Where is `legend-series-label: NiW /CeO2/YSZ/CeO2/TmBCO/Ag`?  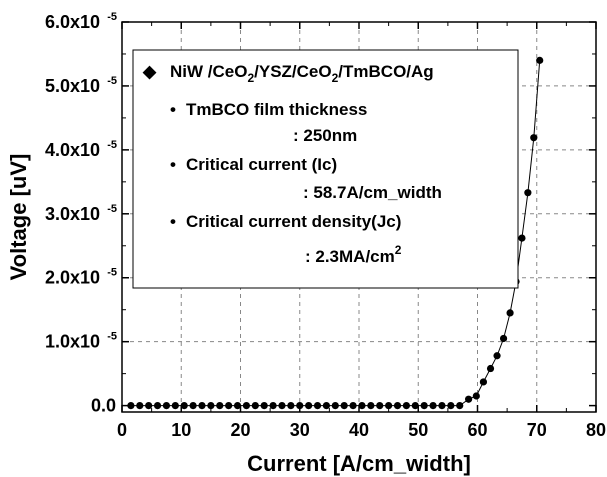
legend-series-label: NiW /CeO2/YSZ/CeO2/TmBCO/Ag is located at coordinates (302, 73).